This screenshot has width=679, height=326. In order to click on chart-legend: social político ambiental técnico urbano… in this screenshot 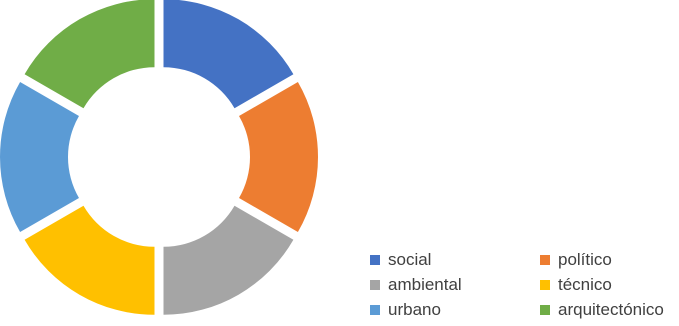, I will do `click(524, 285)`.